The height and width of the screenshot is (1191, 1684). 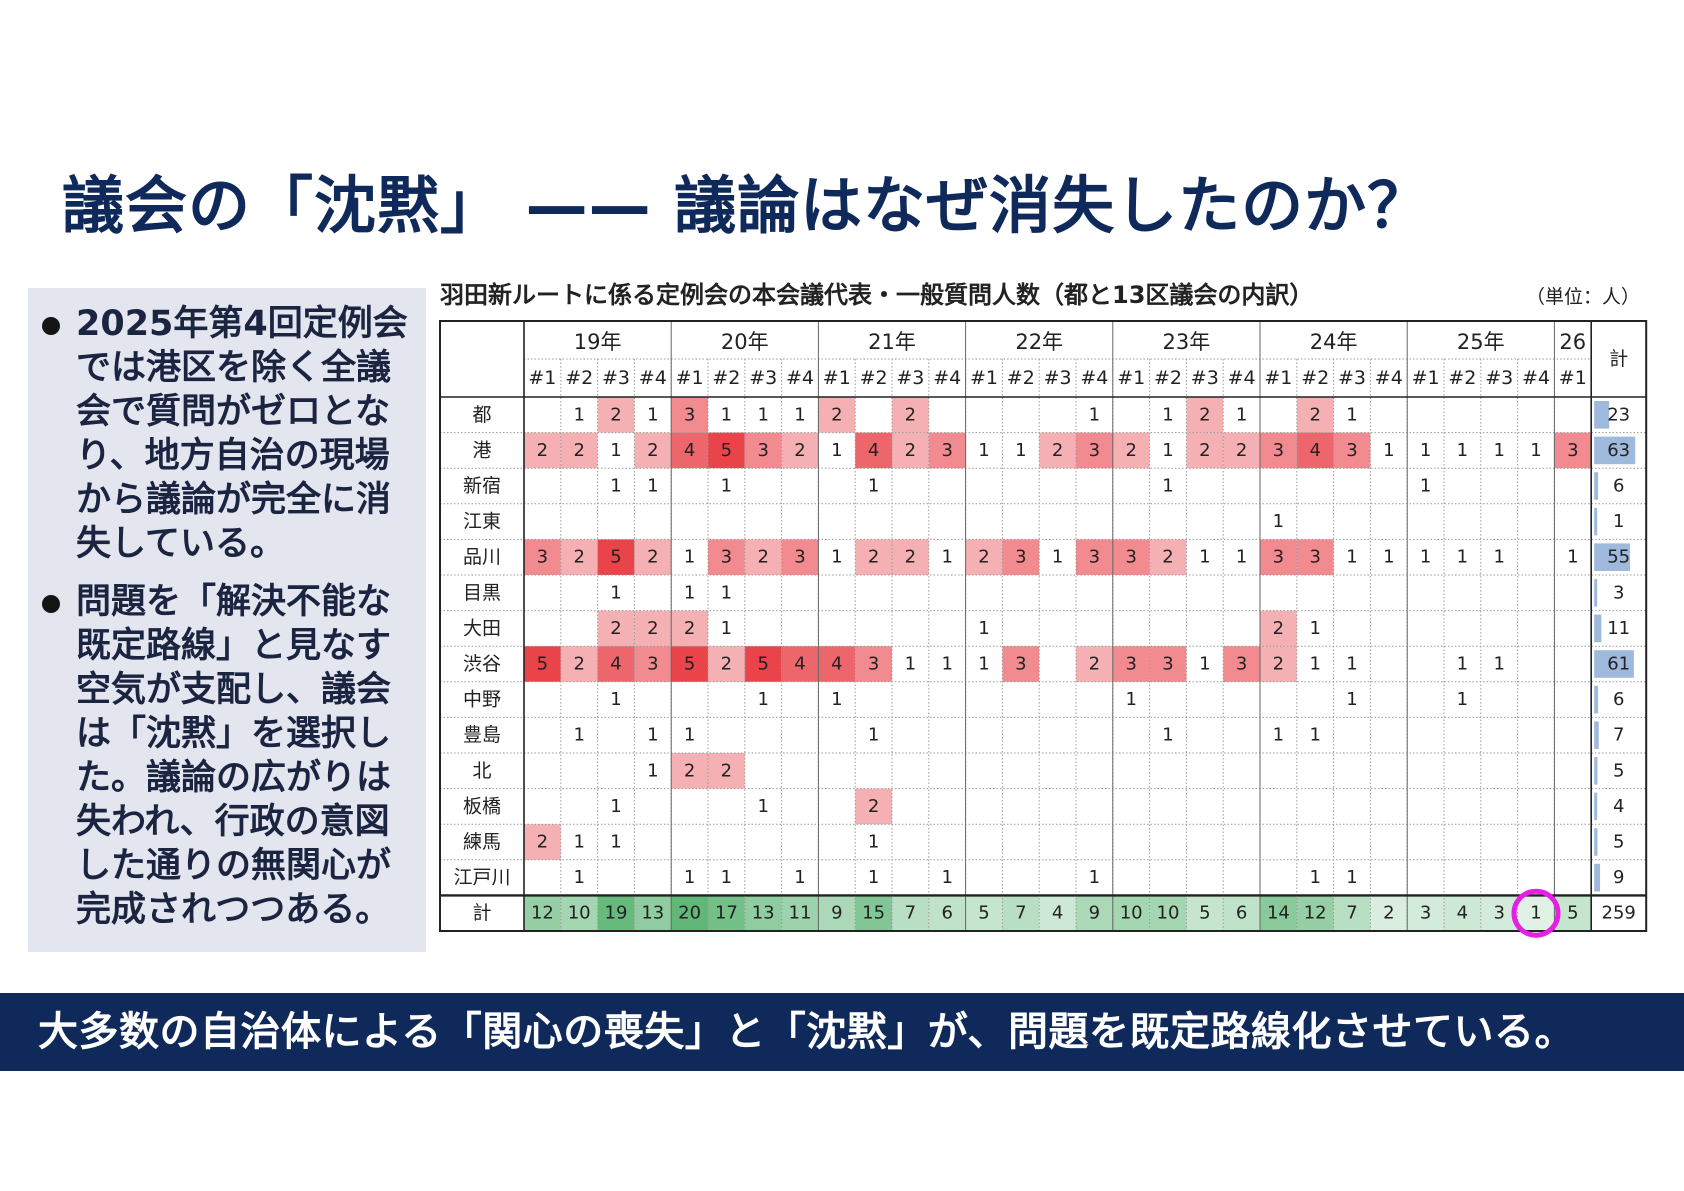 I want to click on total-column-header: 計, so click(x=1618, y=359).